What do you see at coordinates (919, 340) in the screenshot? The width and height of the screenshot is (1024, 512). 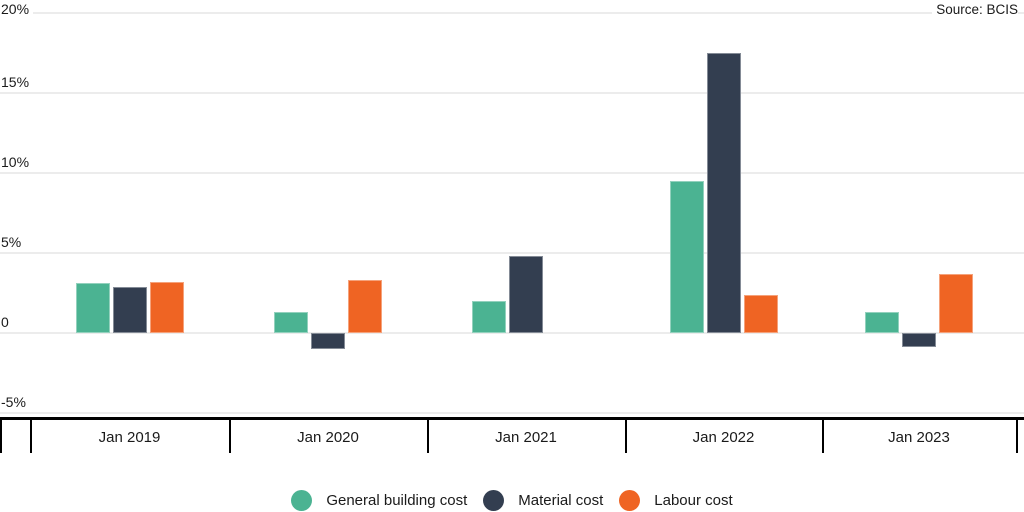 I see `bar-material-cost-jan-2023` at bounding box center [919, 340].